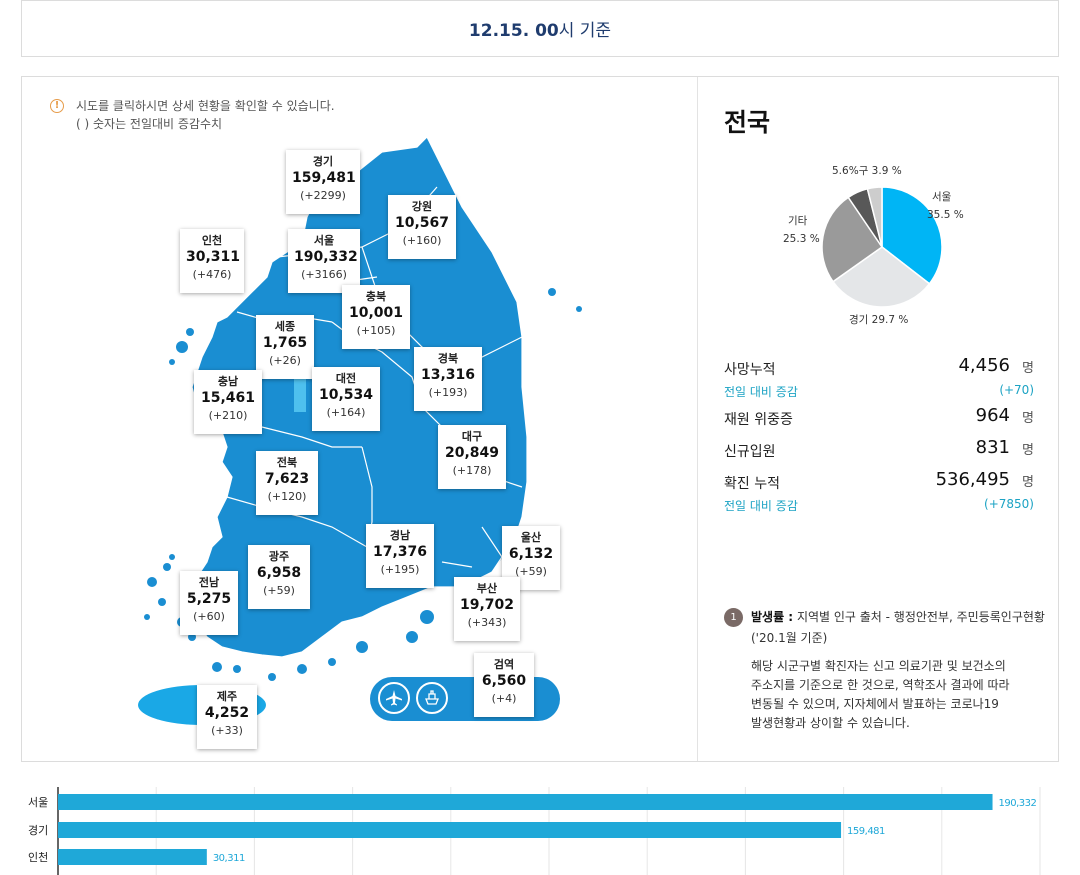 Image resolution: width=1080 pixels, height=875 pixels. Describe the element at coordinates (432, 698) in the screenshot. I see `ship-icon` at that location.